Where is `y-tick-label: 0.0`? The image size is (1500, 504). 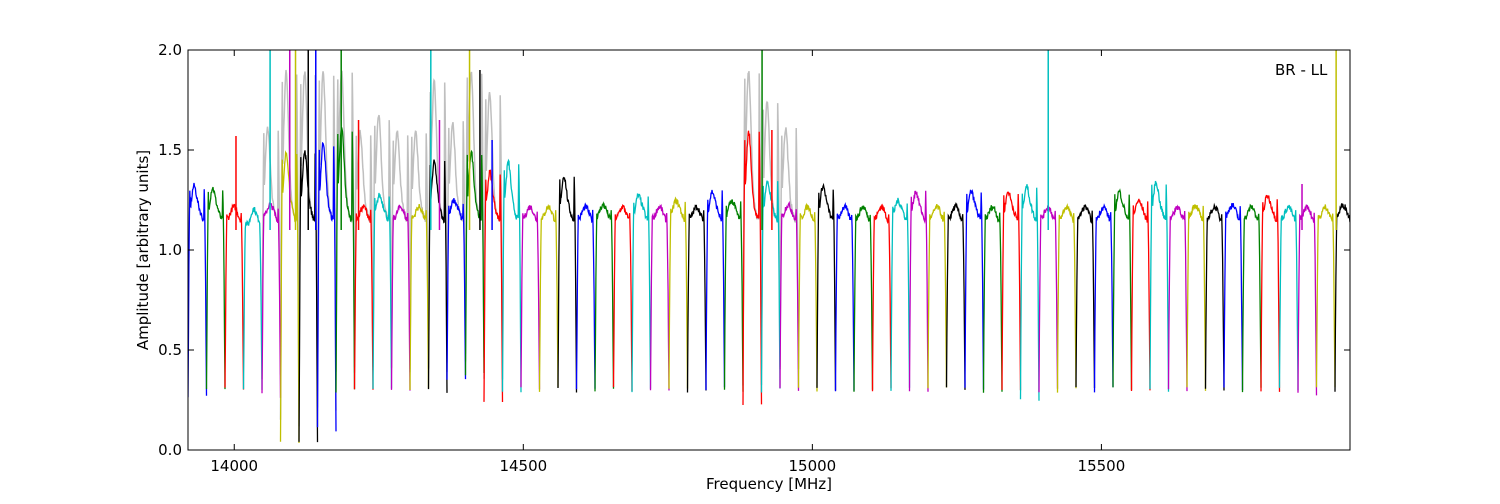 y-tick-label: 0.0 is located at coordinates (170, 450).